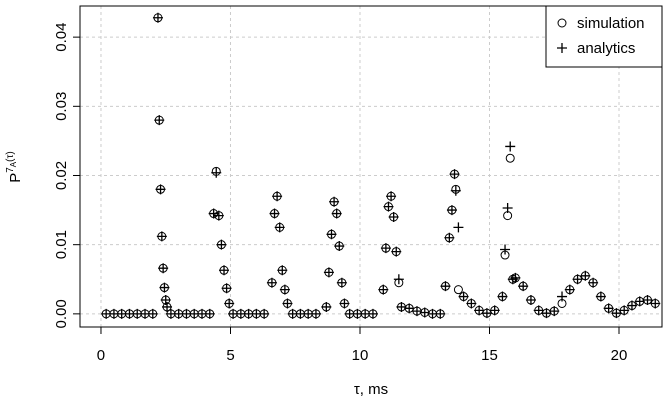  I want to click on x-tick-label: 0, so click(101, 355).